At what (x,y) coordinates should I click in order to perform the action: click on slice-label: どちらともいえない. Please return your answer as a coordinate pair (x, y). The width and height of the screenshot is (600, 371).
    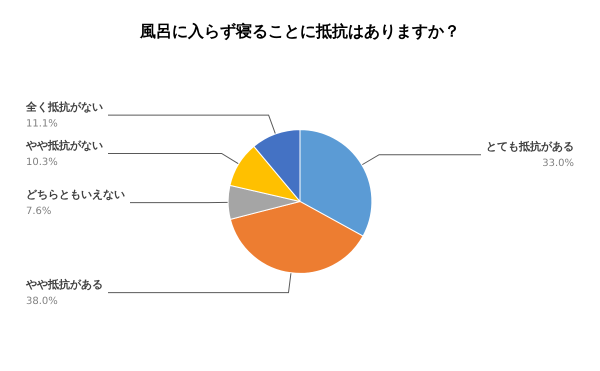
    Looking at the image, I should click on (75, 195).